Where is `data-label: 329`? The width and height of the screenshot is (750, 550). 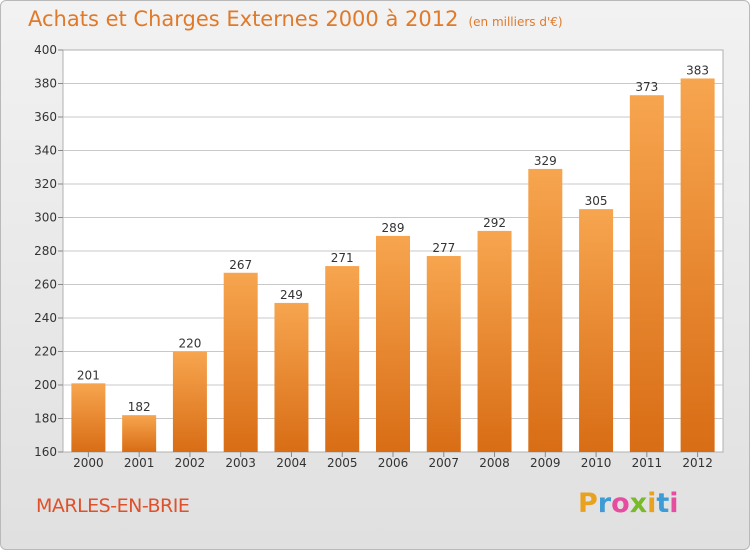 data-label: 329 is located at coordinates (545, 161).